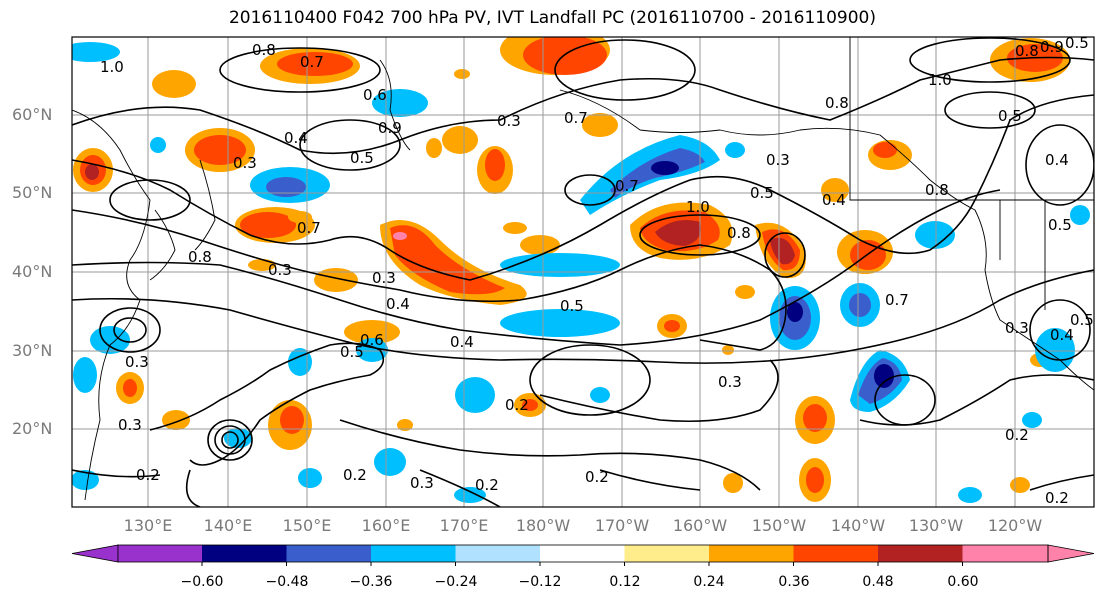  I want to click on colorbar-tick-label: 0.48, so click(877, 582).